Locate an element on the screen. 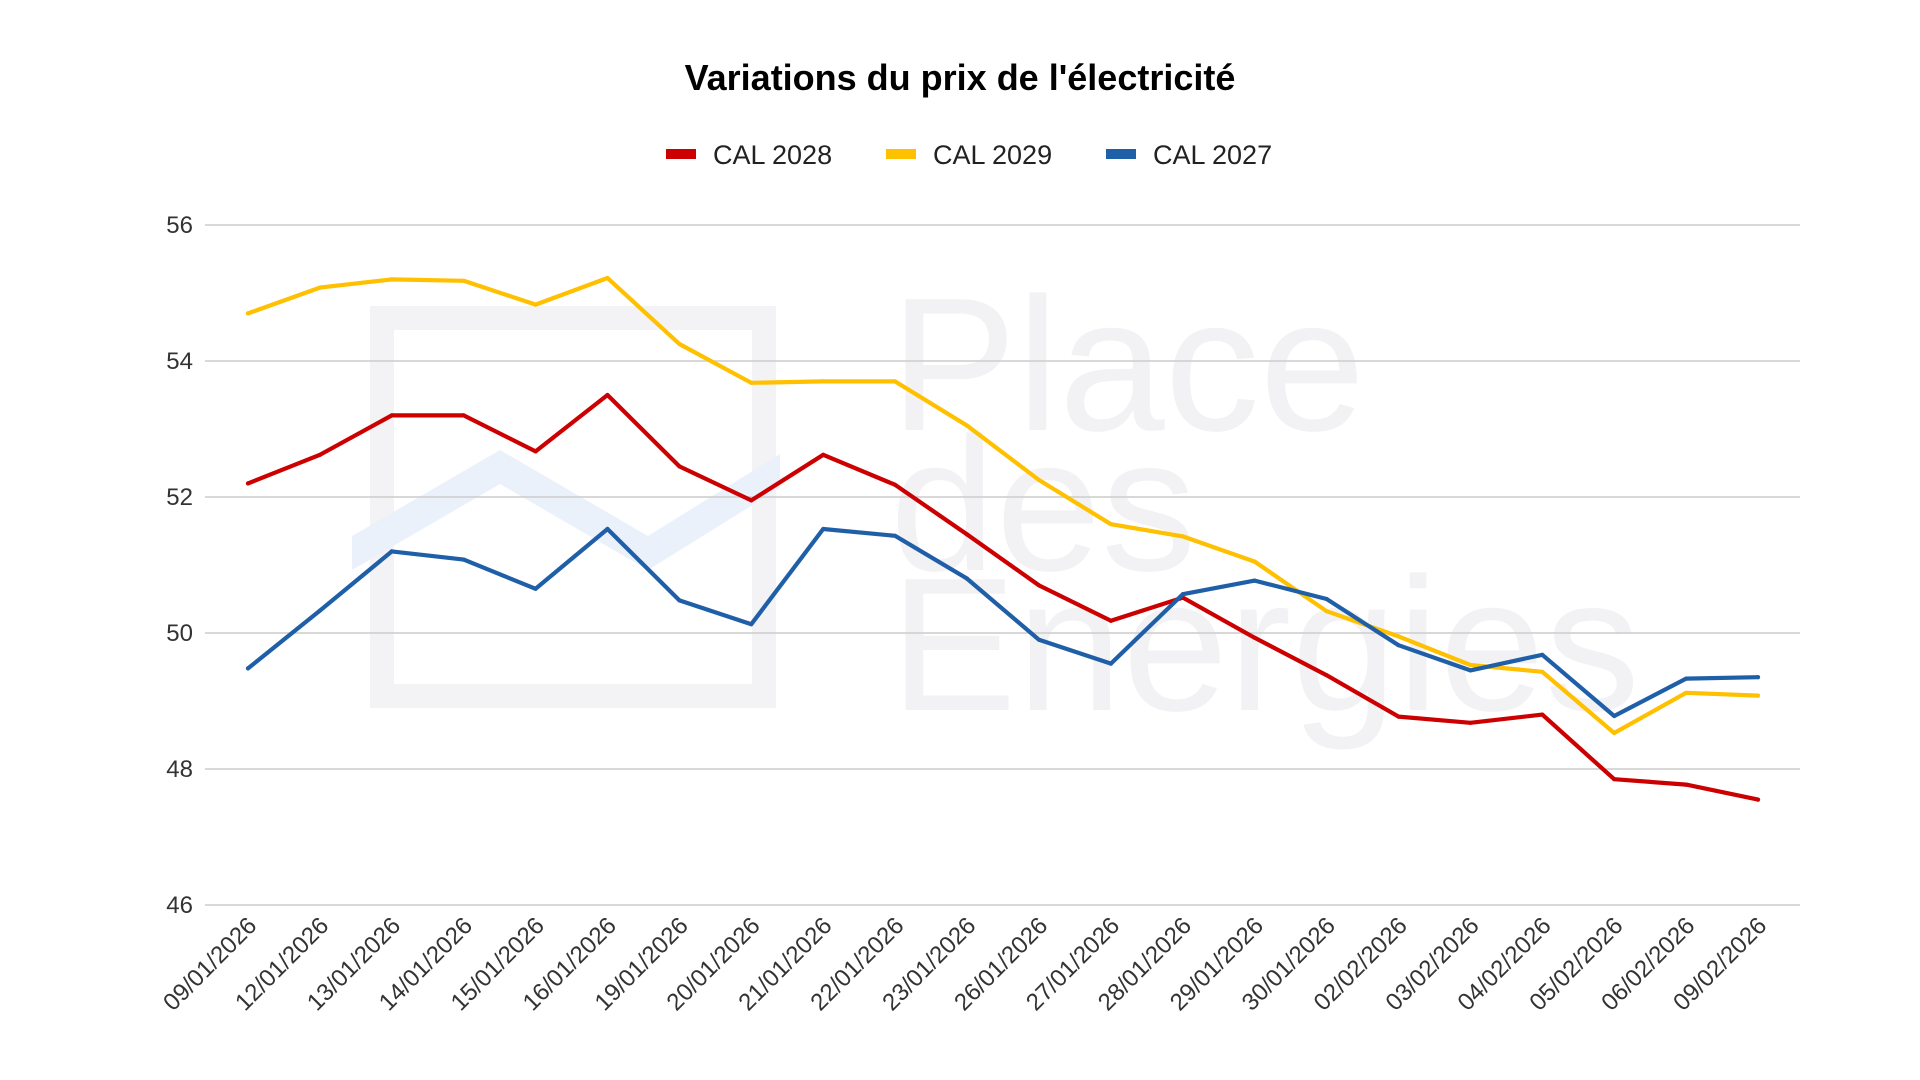  legend-label: CAL 2028 is located at coordinates (772, 155).